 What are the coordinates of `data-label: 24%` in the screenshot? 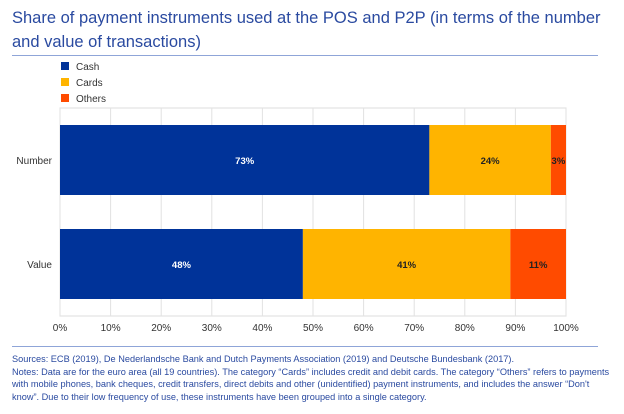 It's located at (491, 161).